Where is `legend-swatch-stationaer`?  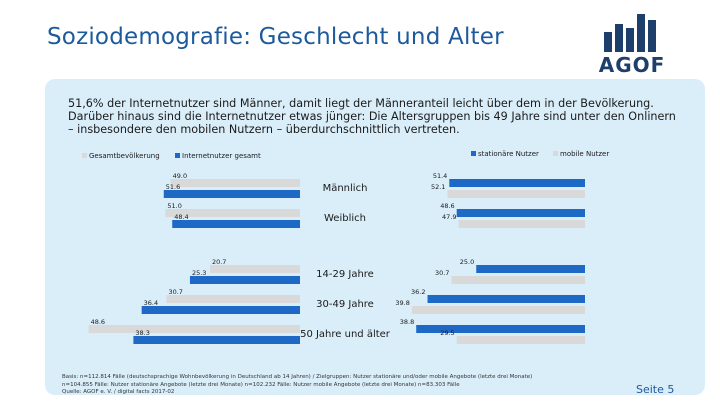 legend-swatch-stationaer is located at coordinates (473, 153).